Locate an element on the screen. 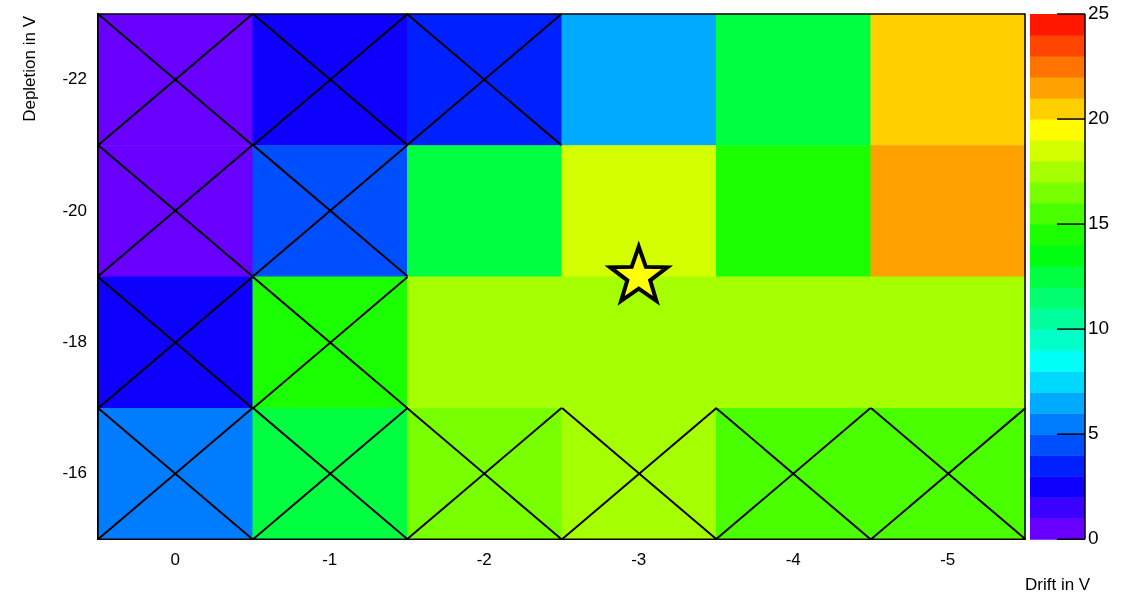 The image size is (1125, 602). y-tick-label: -18 is located at coordinates (74, 341).